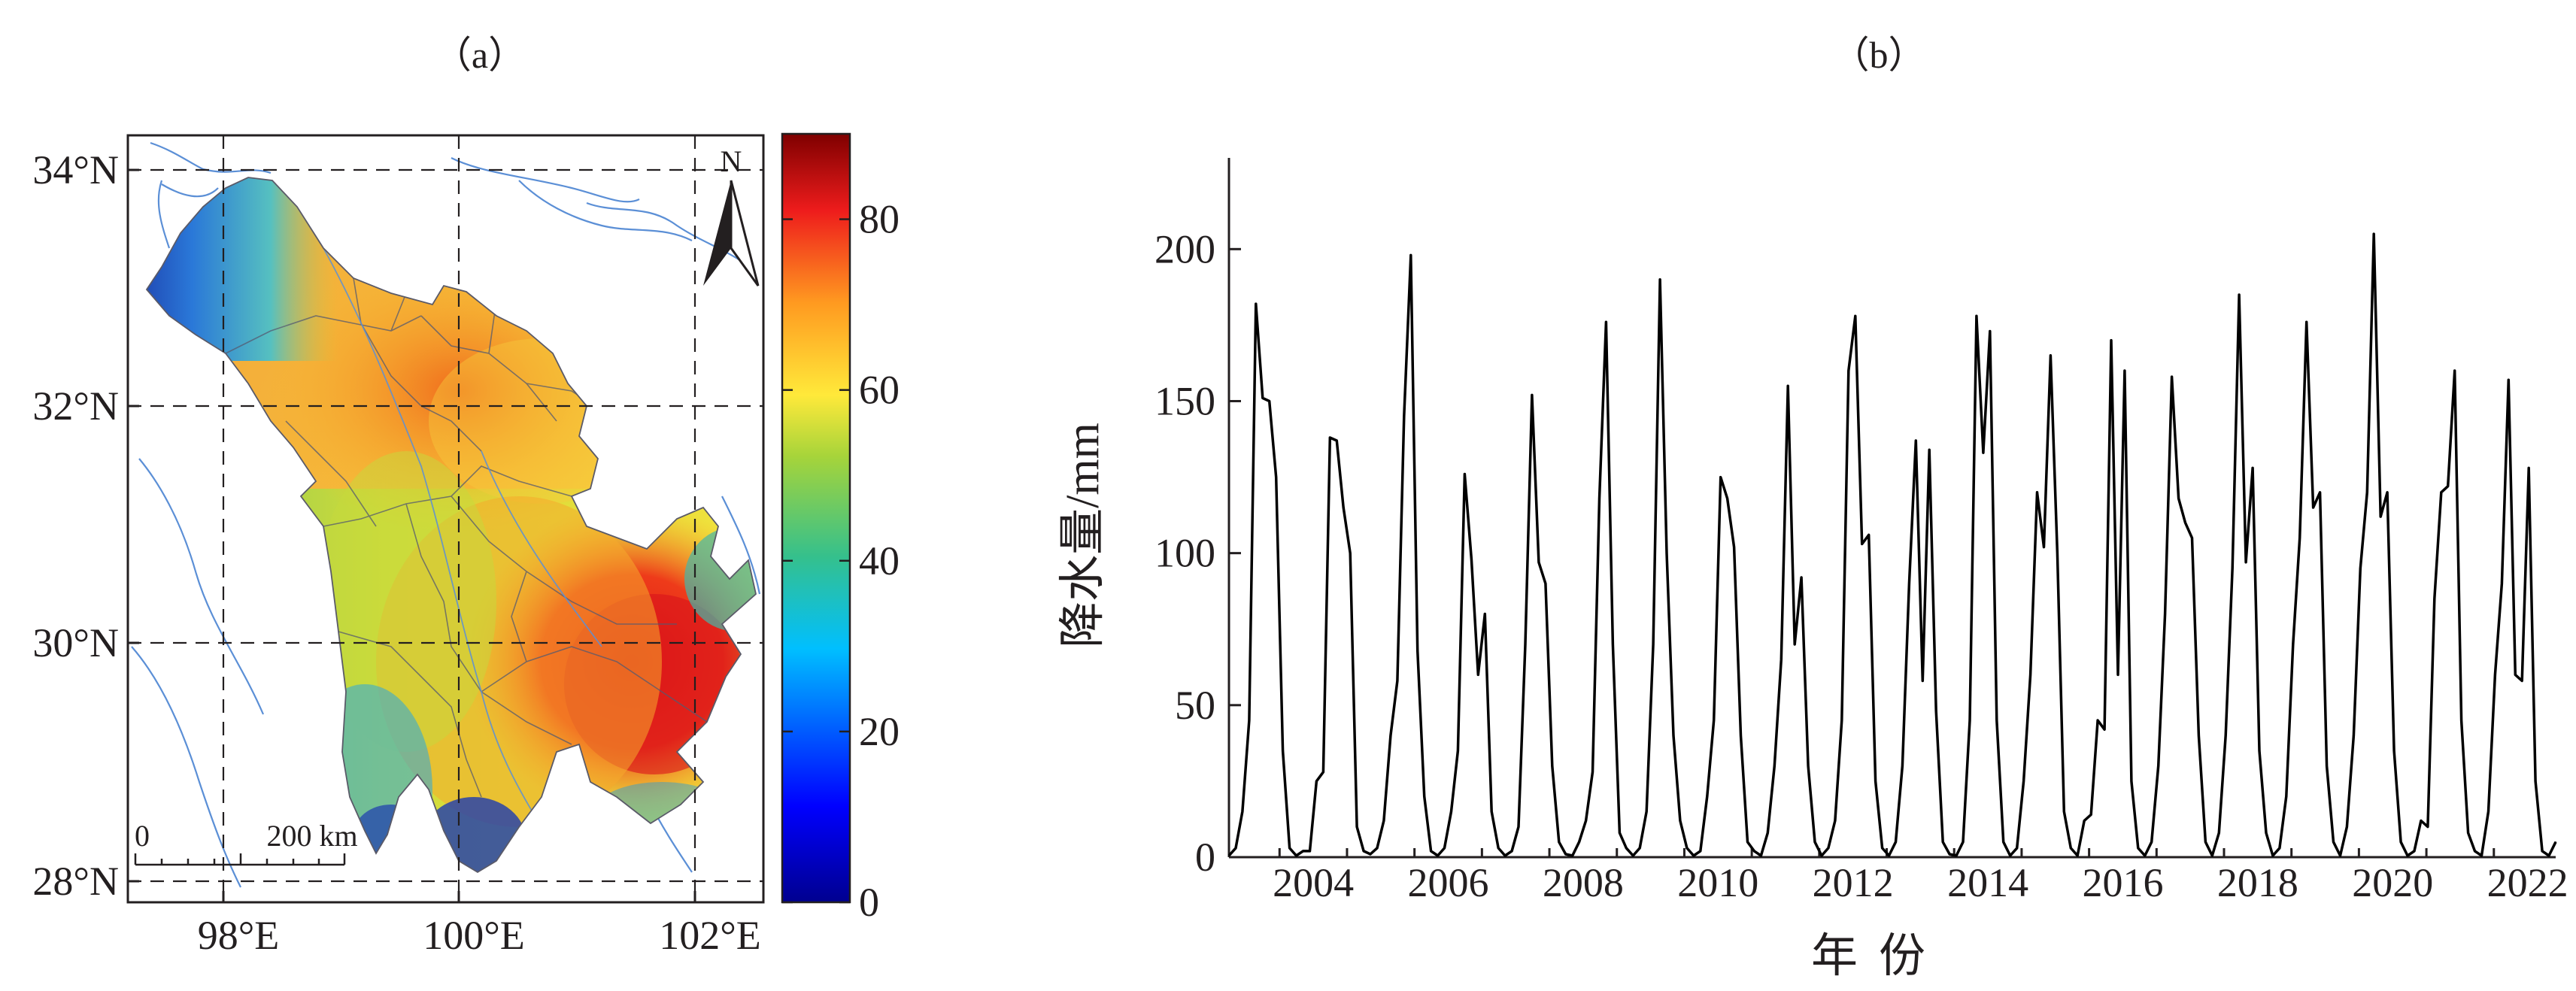  What do you see at coordinates (2257, 882) in the screenshot?
I see `x-tick-label: 2018` at bounding box center [2257, 882].